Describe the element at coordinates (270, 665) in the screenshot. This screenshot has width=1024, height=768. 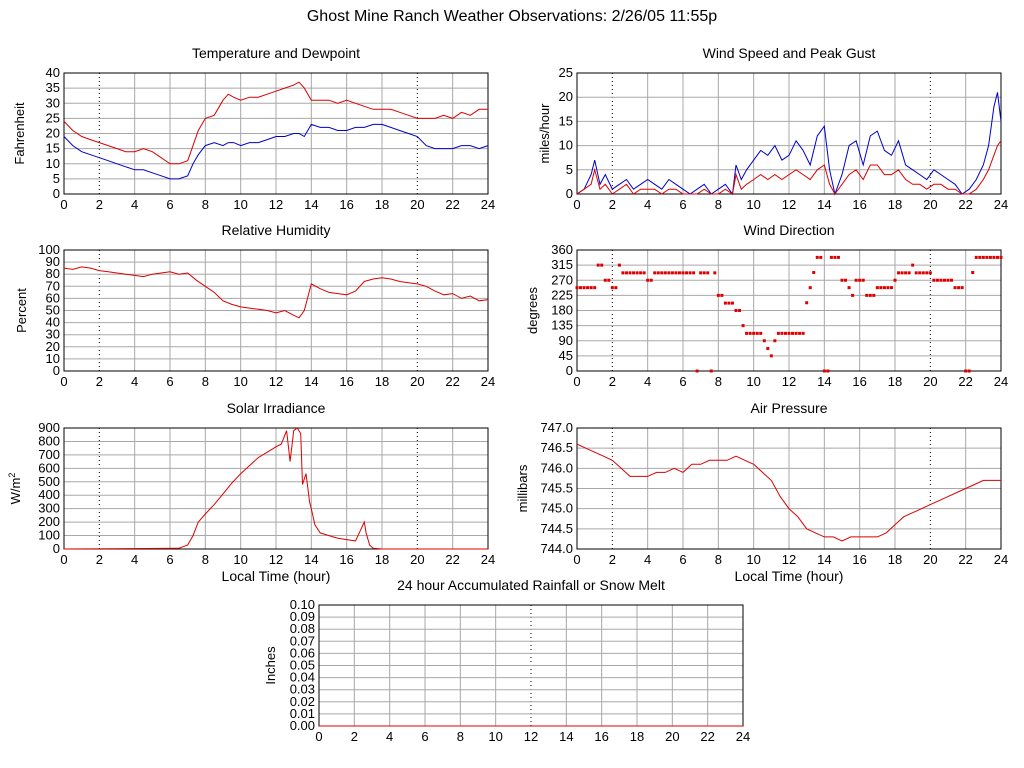
I see `rain-ylabel: Inches` at that location.